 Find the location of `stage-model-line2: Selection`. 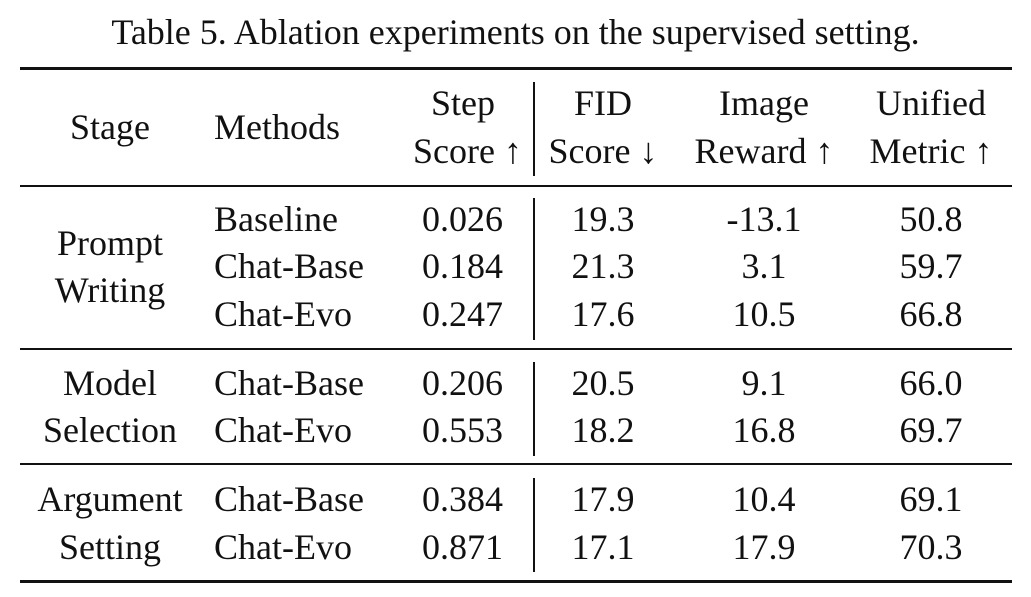

stage-model-line2: Selection is located at coordinates (110, 430).